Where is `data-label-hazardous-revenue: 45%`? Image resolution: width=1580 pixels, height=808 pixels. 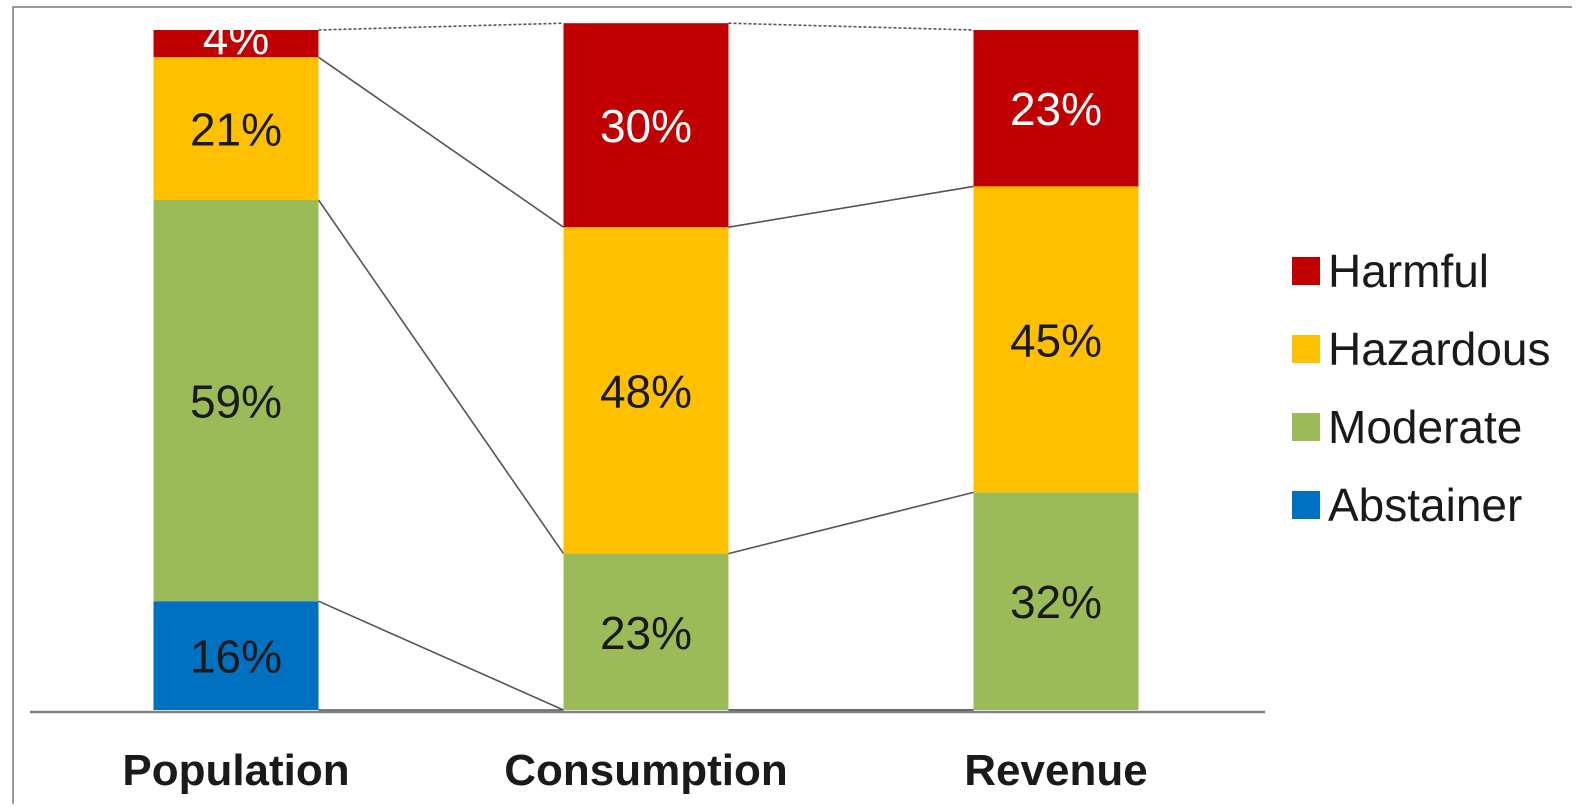 data-label-hazardous-revenue: 45% is located at coordinates (1056, 340).